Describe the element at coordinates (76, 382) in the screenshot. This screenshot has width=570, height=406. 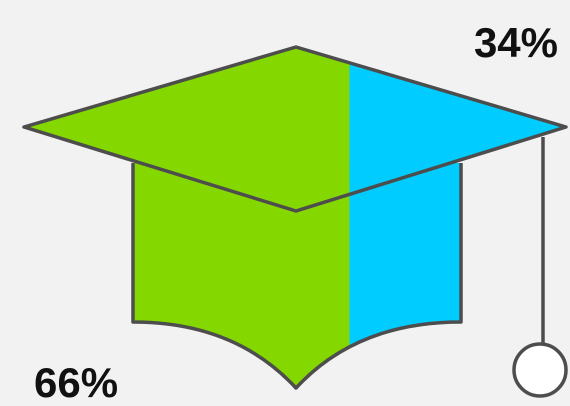
I see `green-percentage-label: 66%` at that location.